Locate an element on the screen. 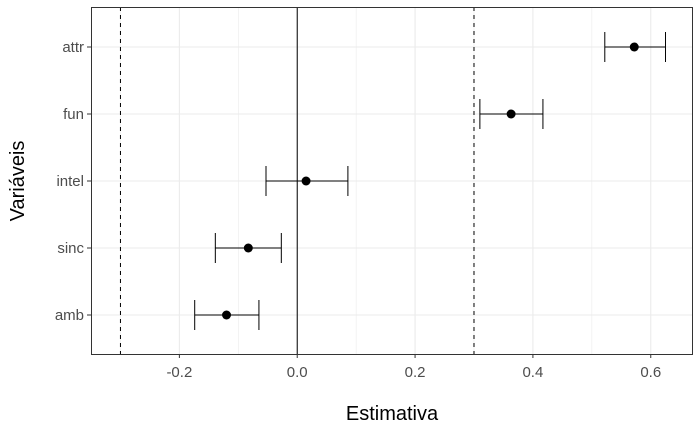 This screenshot has width=700, height=437. y-tick-label-fun: fun is located at coordinates (73, 114).